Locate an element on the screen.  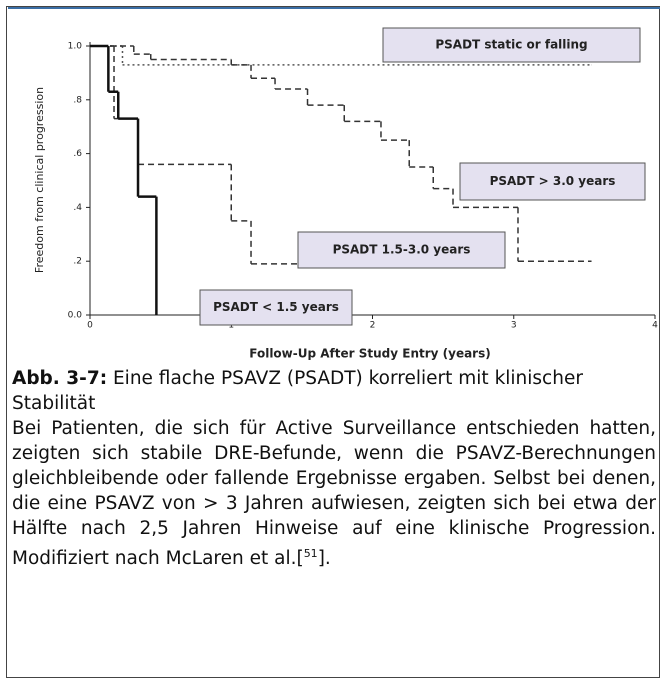
legend-label: PSADT > 3.0 years is located at coordinates (553, 181).